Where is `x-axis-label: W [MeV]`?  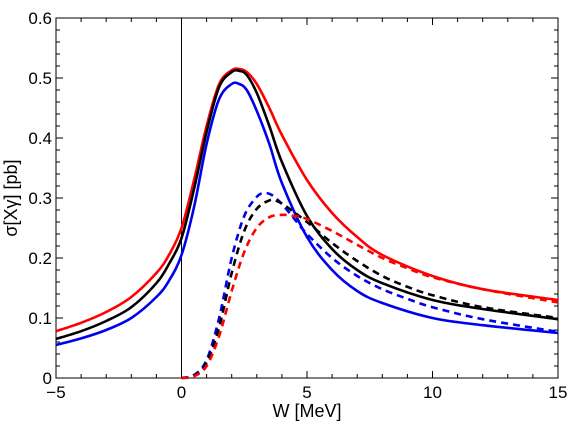 x-axis-label: W [MeV] is located at coordinates (306, 411).